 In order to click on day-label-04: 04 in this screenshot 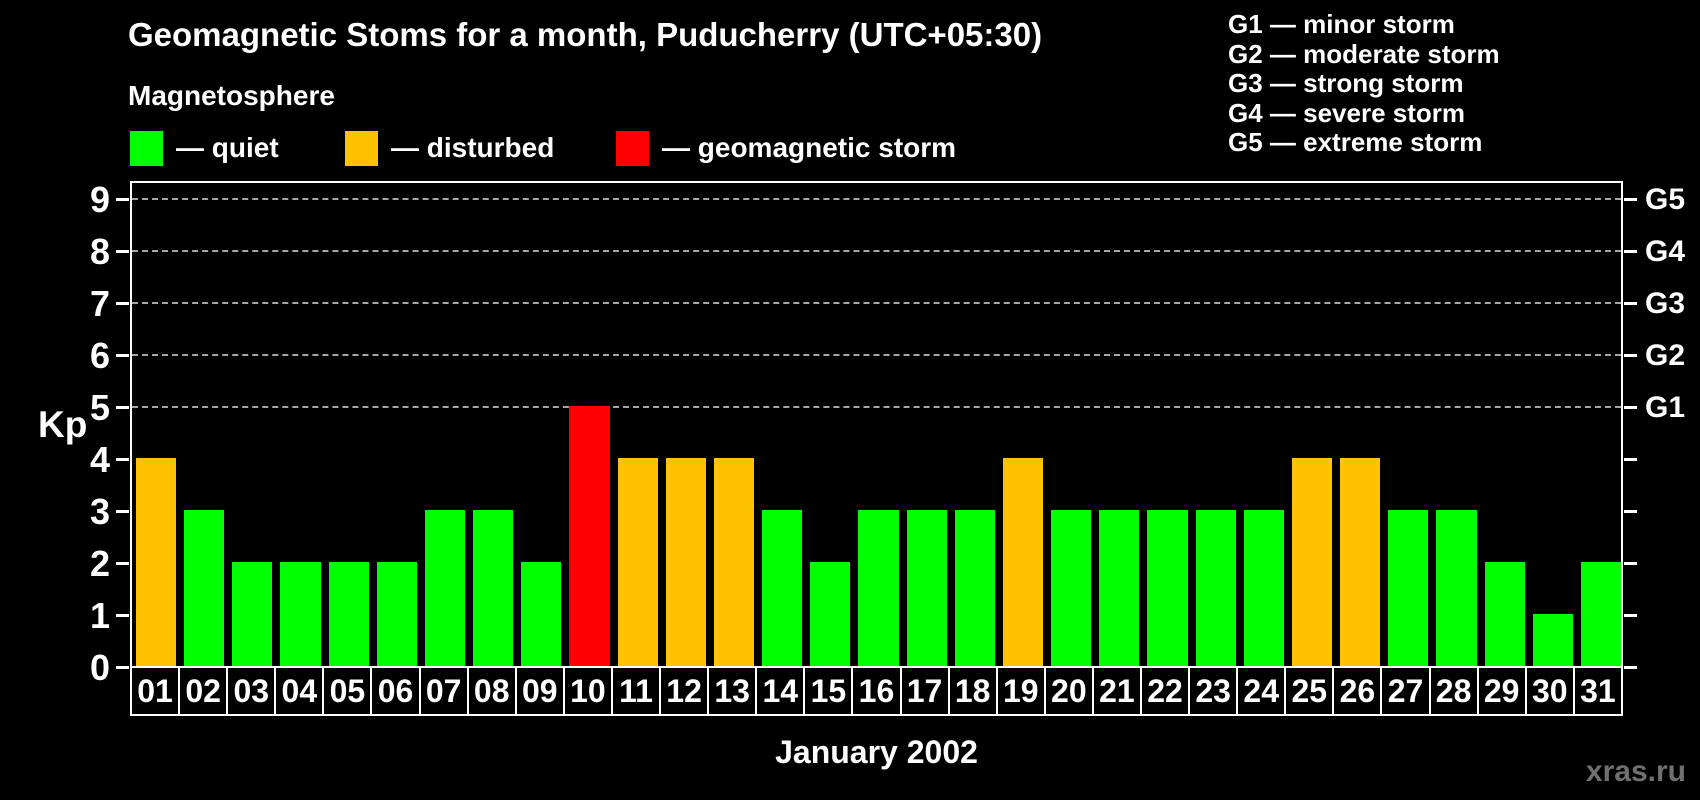, I will do `click(299, 691)`.